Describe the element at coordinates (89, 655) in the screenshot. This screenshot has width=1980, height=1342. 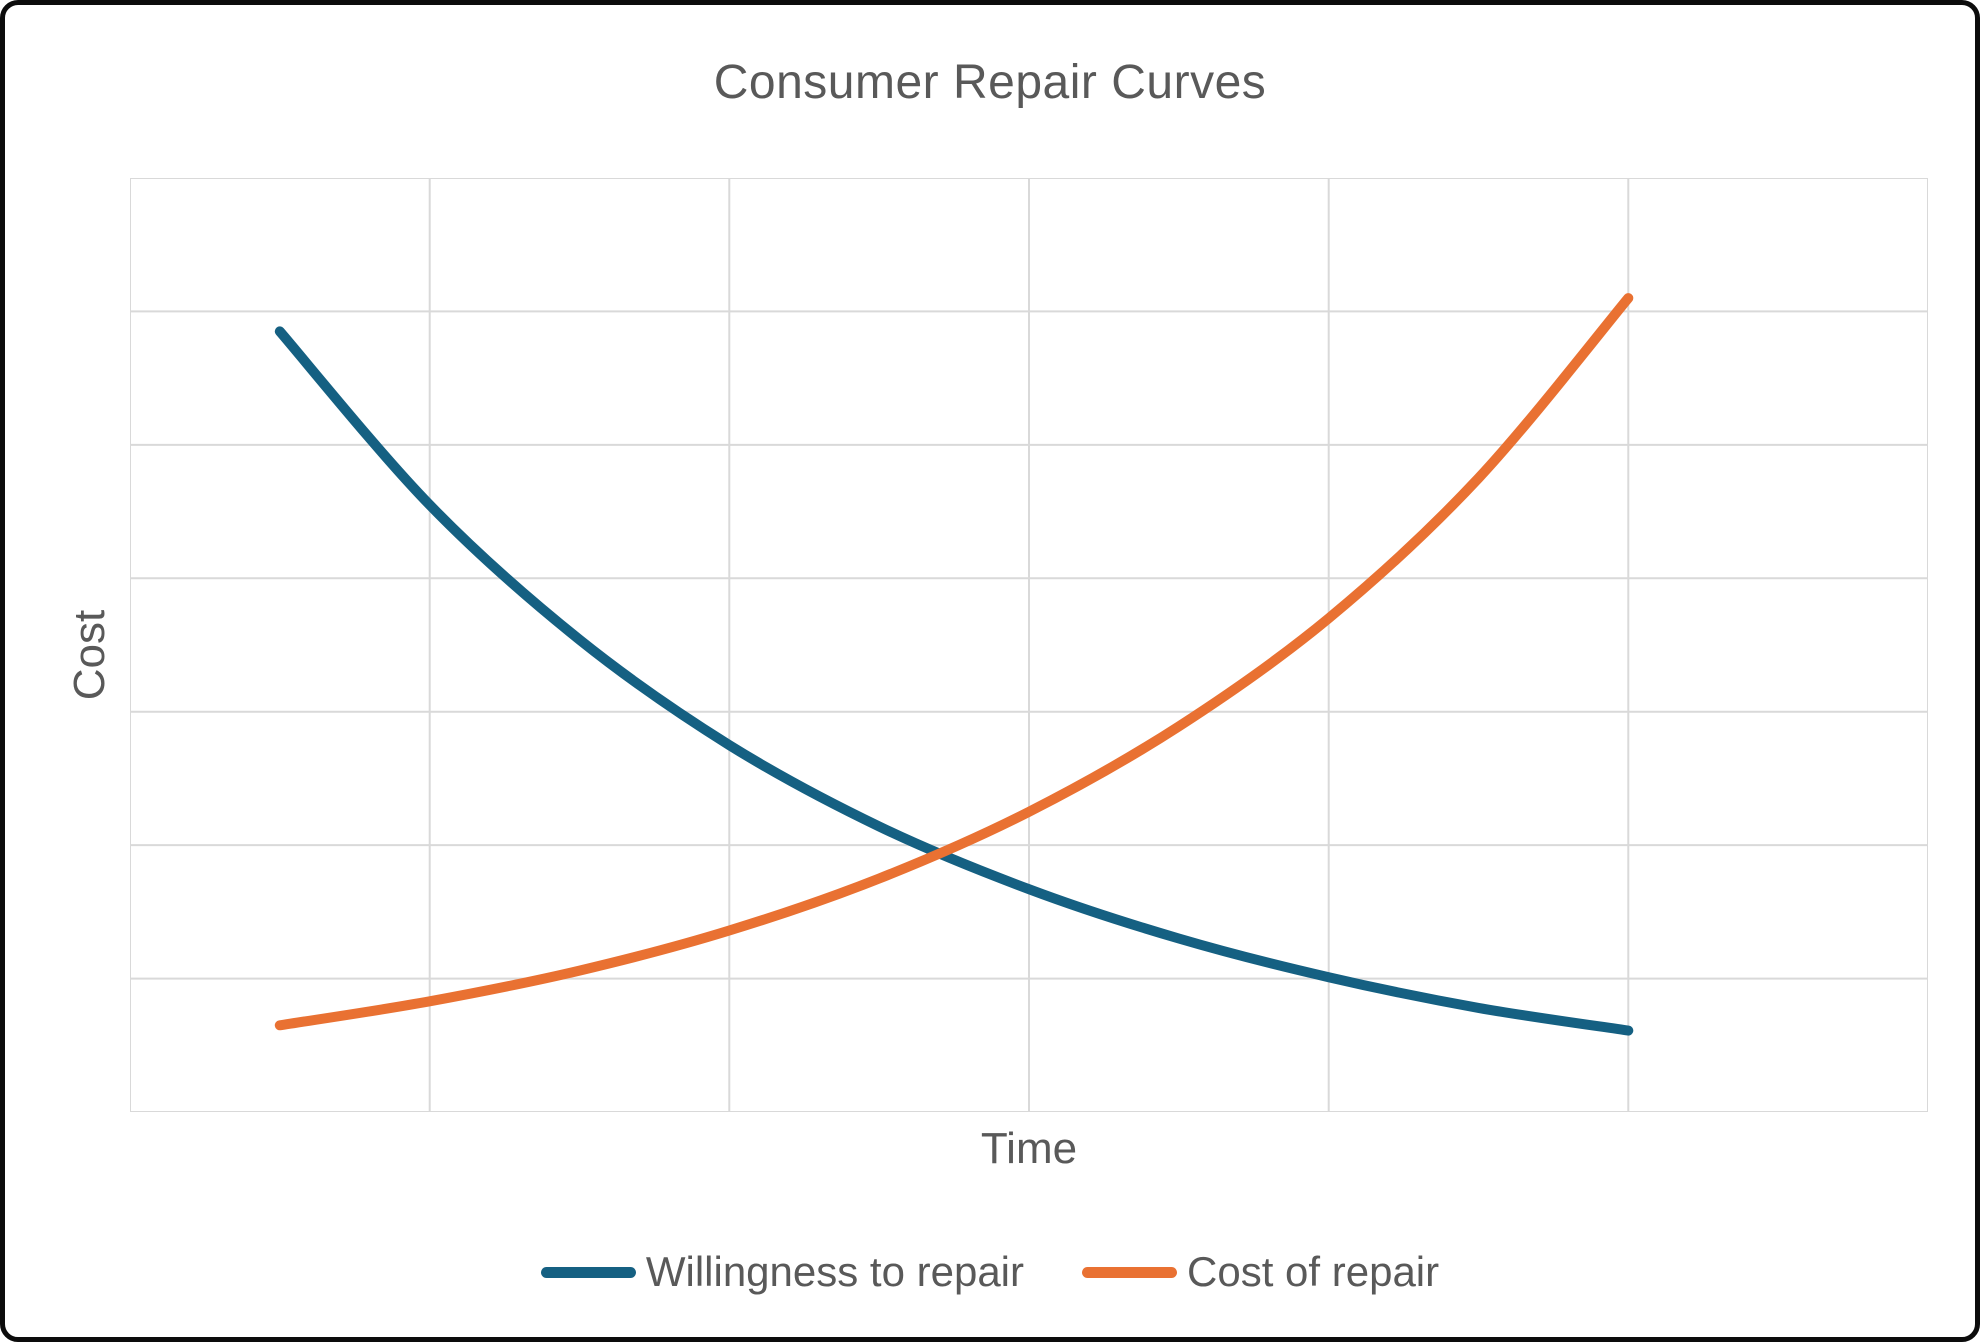
I see `y-axis-title: Cost` at that location.